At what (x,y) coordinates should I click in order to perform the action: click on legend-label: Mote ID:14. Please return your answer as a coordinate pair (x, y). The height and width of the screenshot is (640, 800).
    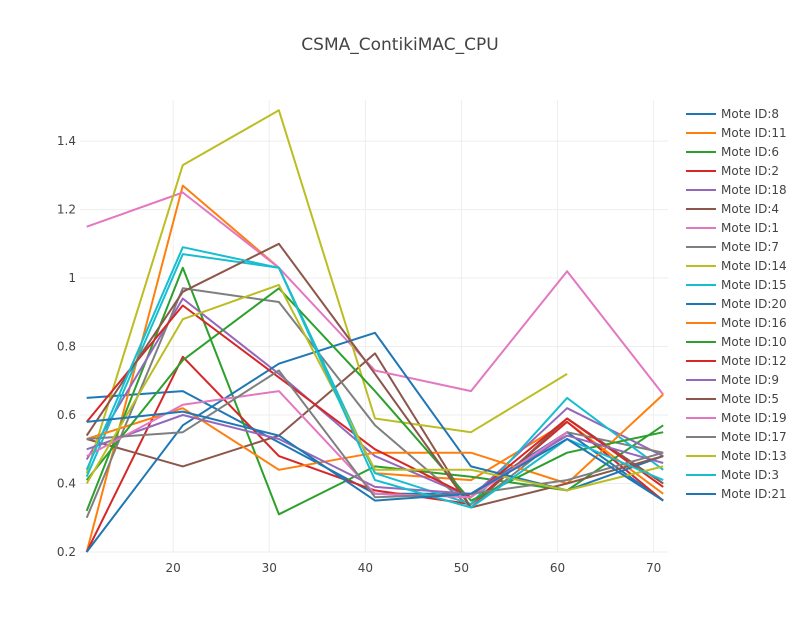
    Looking at the image, I should click on (754, 266).